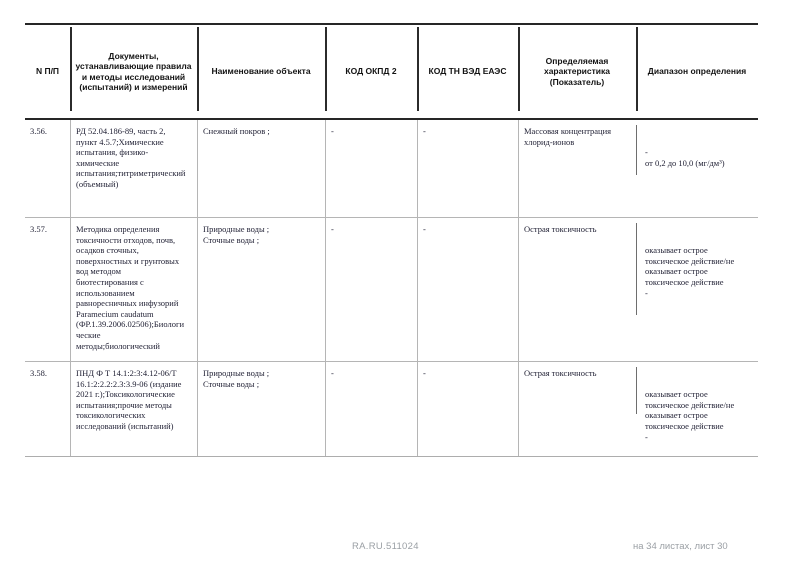 Image resolution: width=800 pixels, height=564 pixels. I want to click on cell-object-name: Снежный покров ;, so click(261, 168).